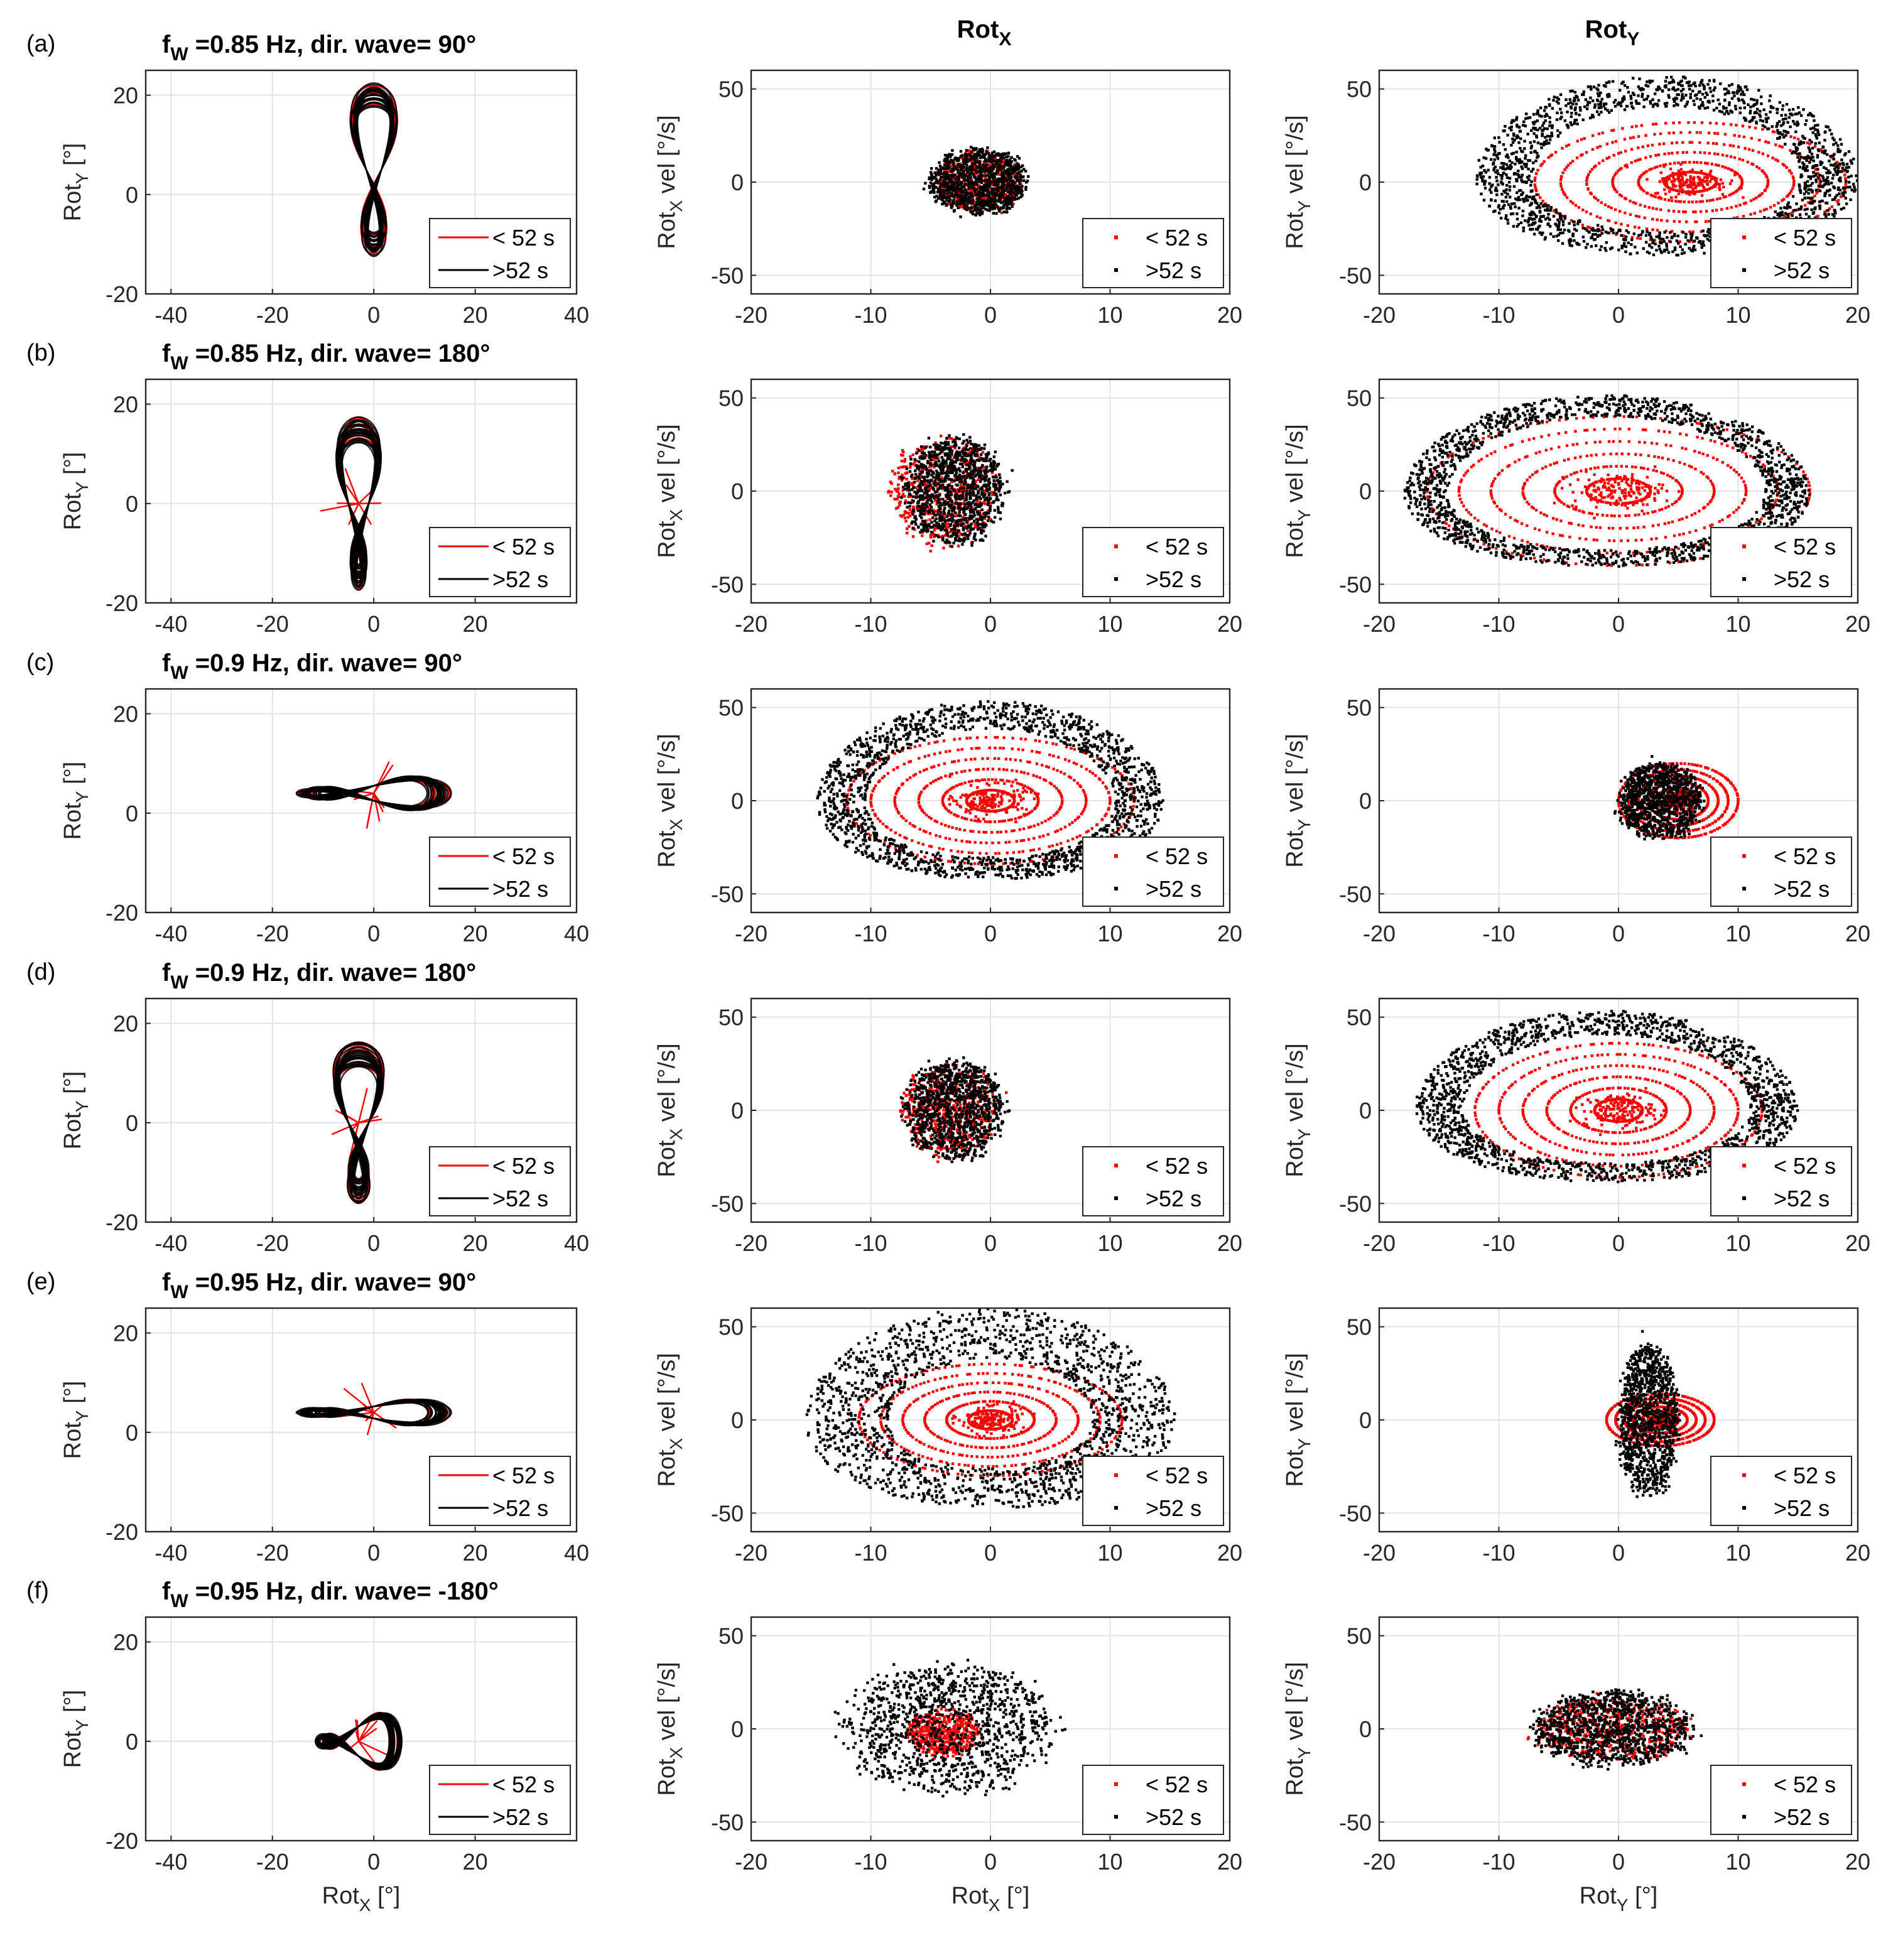 This screenshot has width=1898, height=1960. What do you see at coordinates (126, 96) in the screenshot?
I see `y-tick-label: 20` at bounding box center [126, 96].